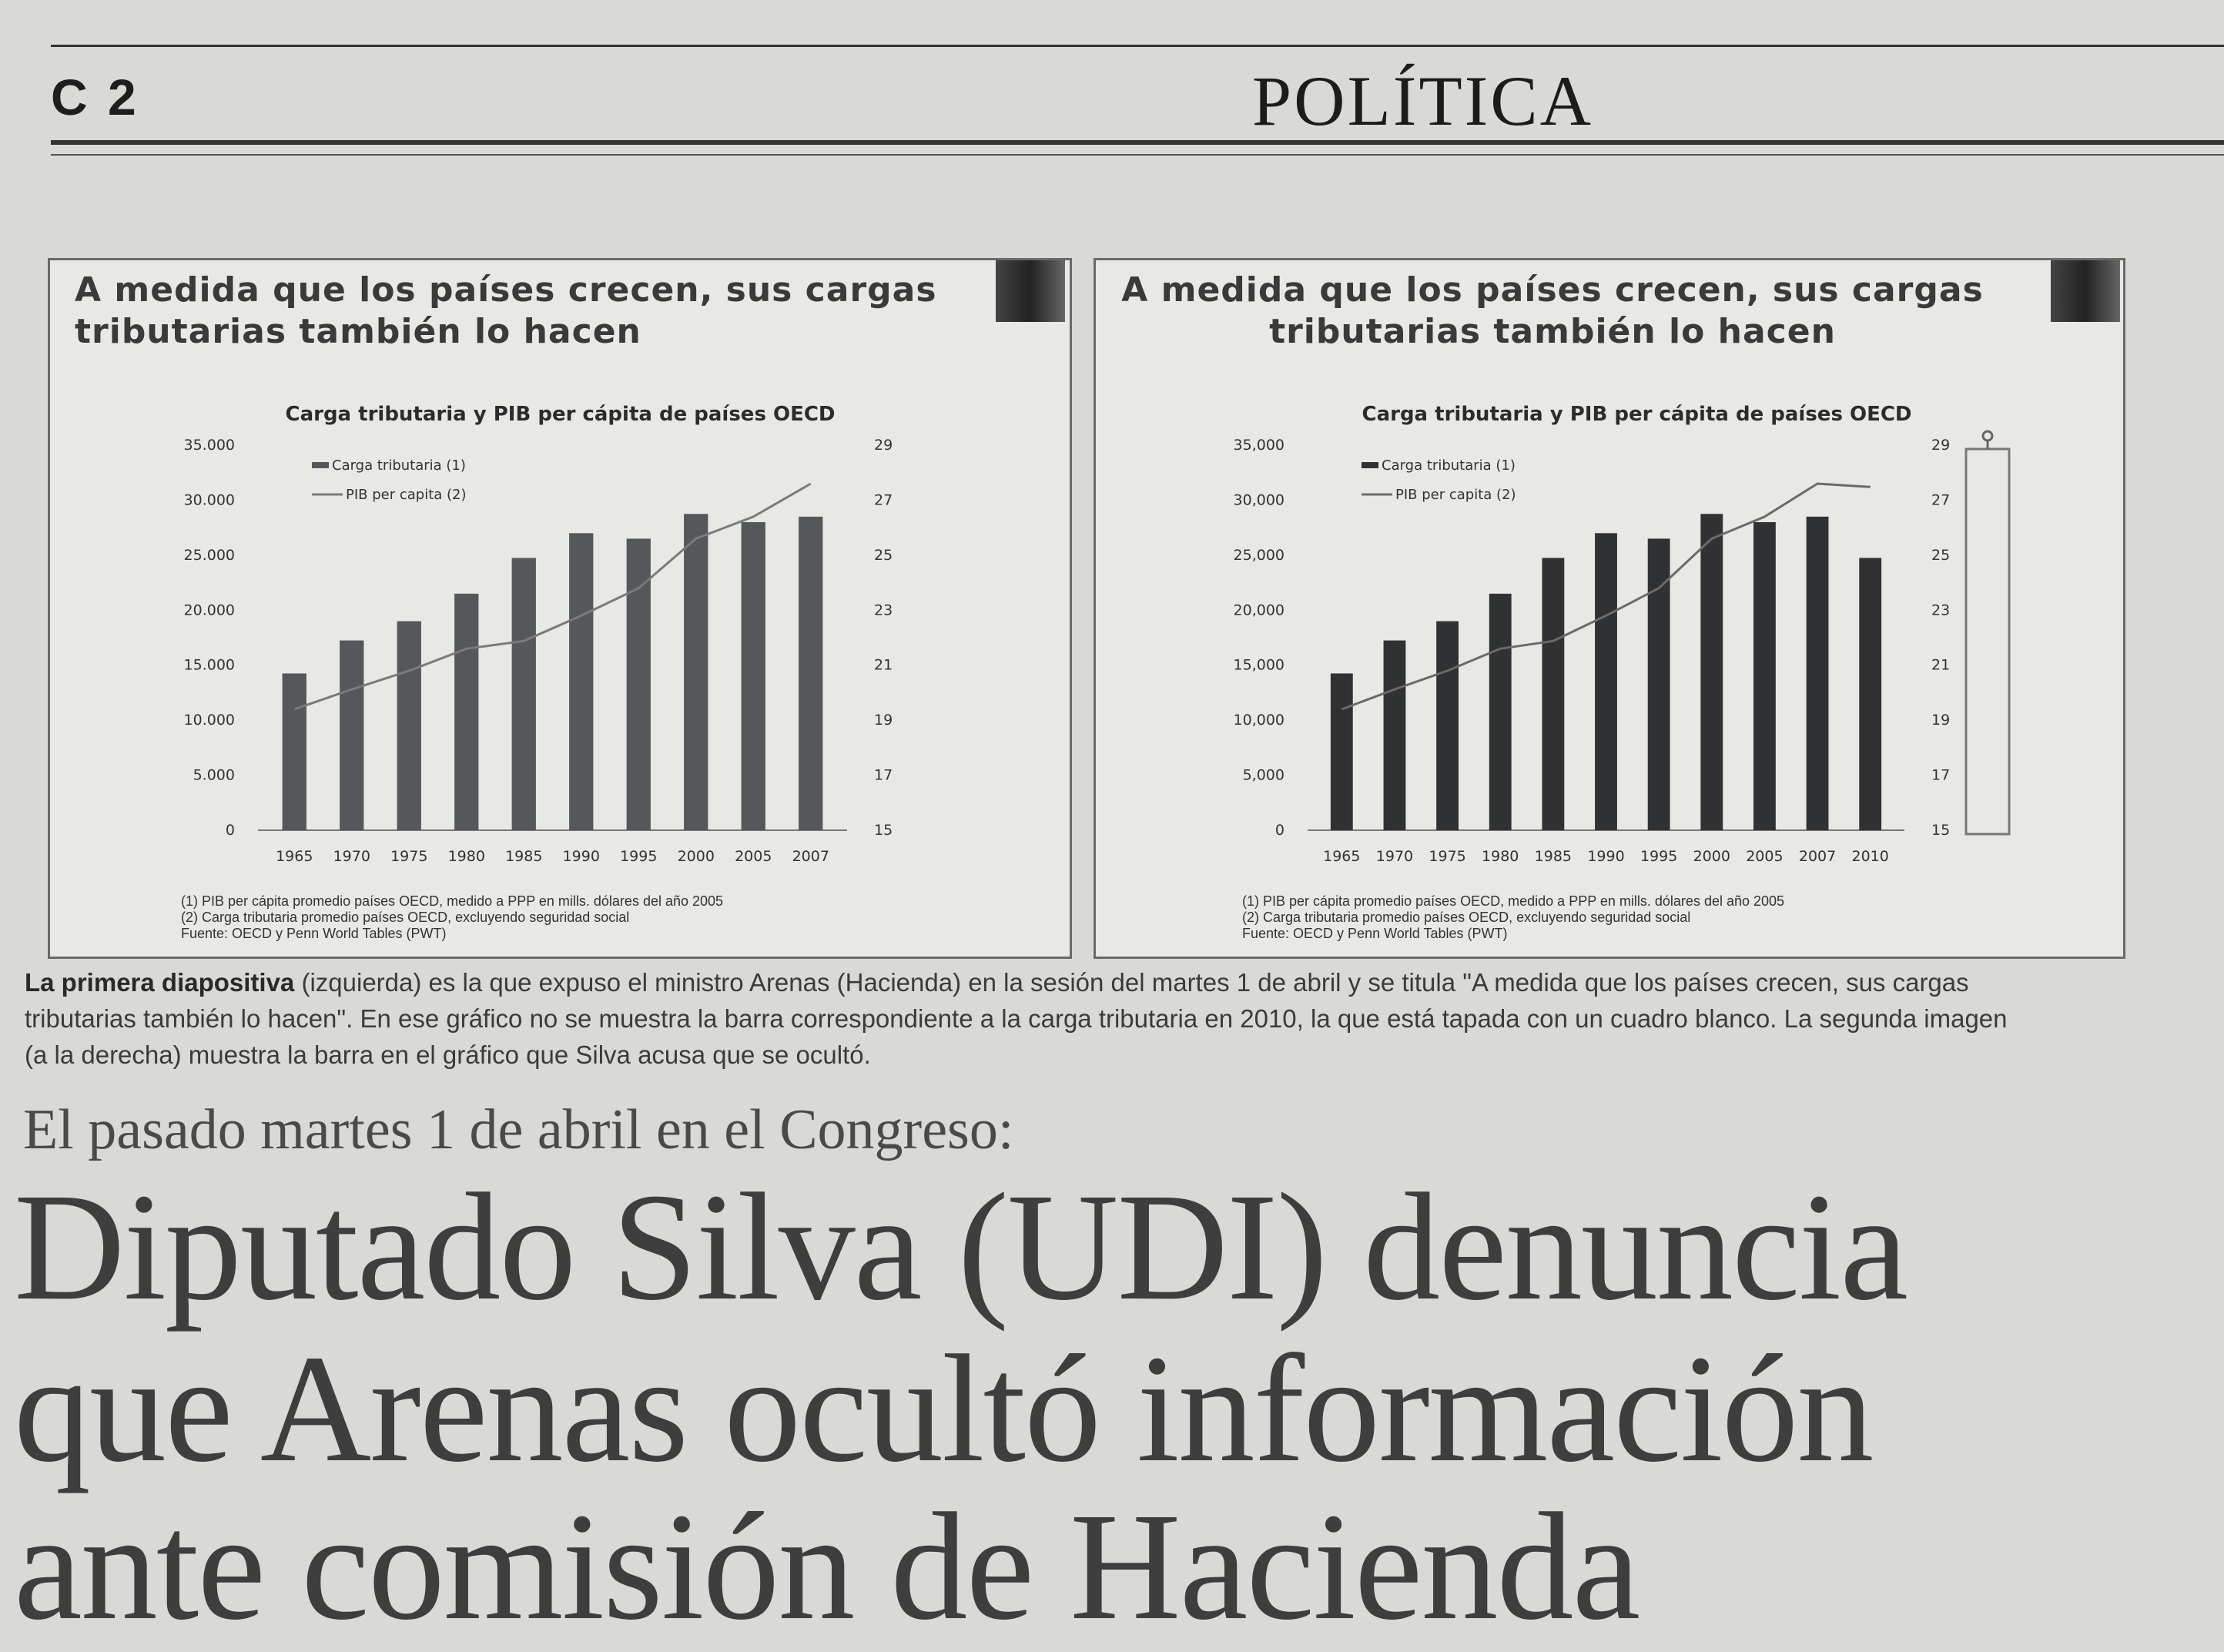 The image size is (2224, 1652). I want to click on y-left-tick-label: 10.000, so click(209, 720).